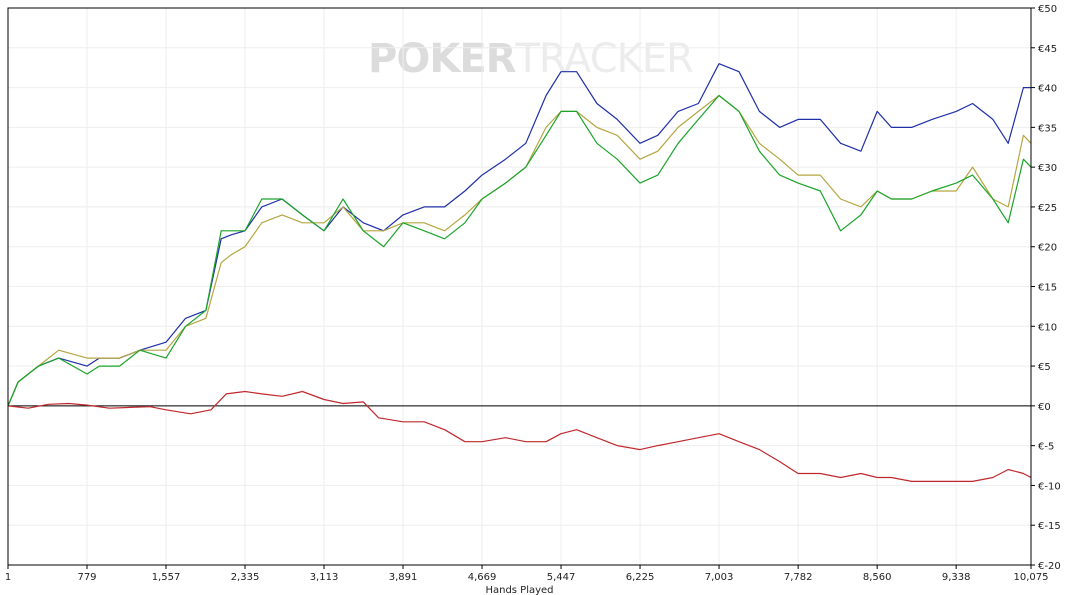 The width and height of the screenshot is (1070, 595). I want to click on x-axis-title: Hands Played, so click(519, 590).